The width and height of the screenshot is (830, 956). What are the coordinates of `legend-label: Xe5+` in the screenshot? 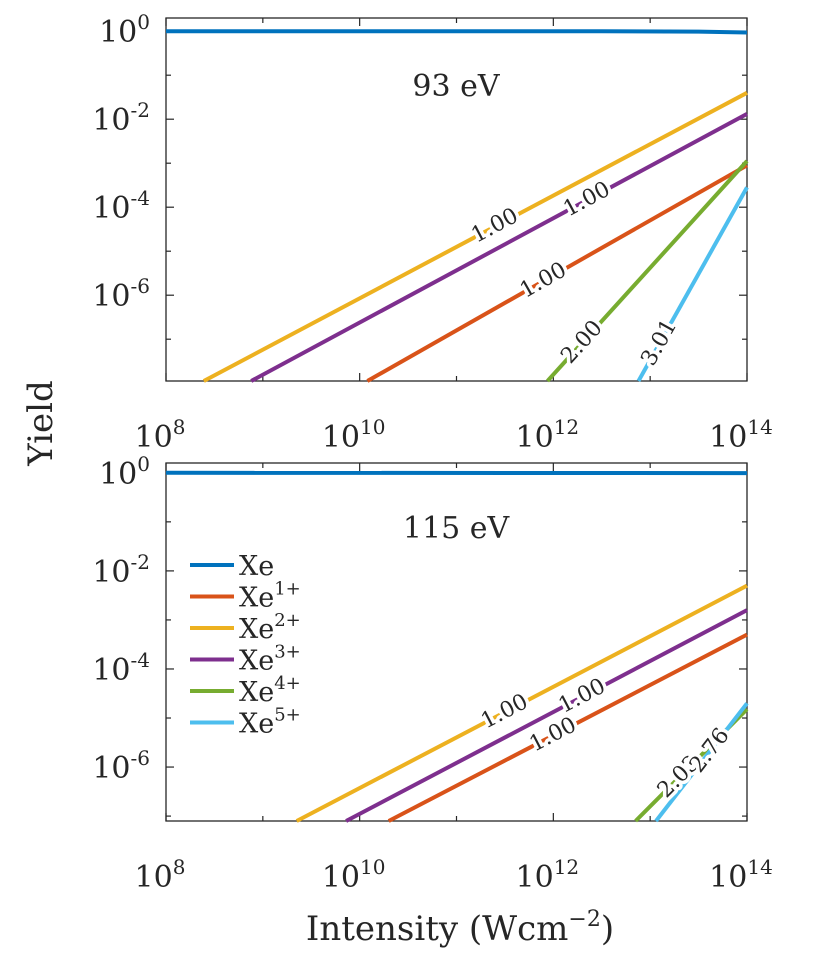 It's located at (270, 722).